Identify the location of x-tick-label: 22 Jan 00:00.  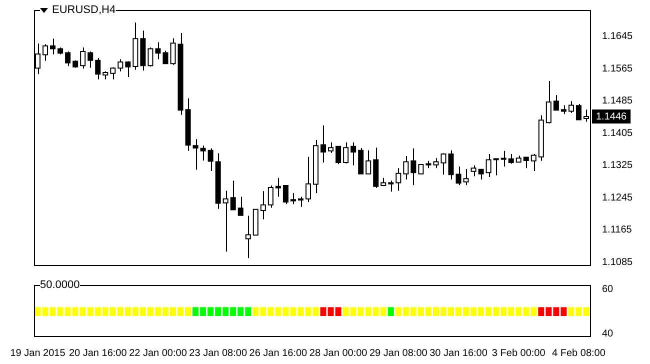
(158, 353).